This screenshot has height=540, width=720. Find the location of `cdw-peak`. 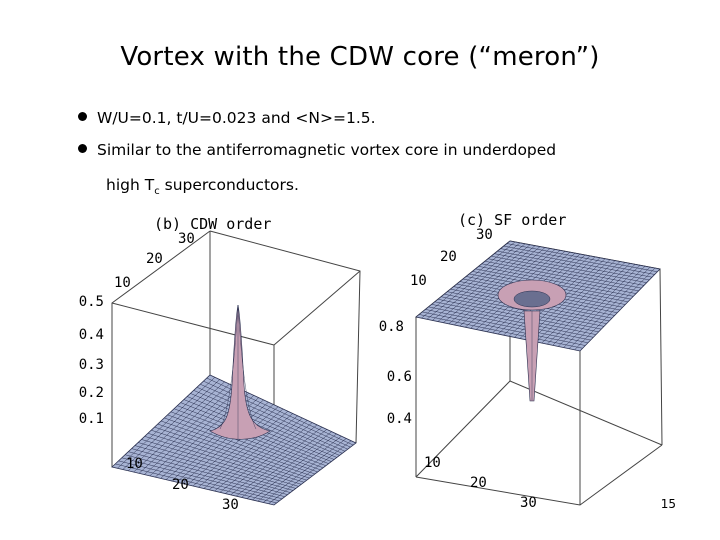

cdw-peak is located at coordinates (240, 372).